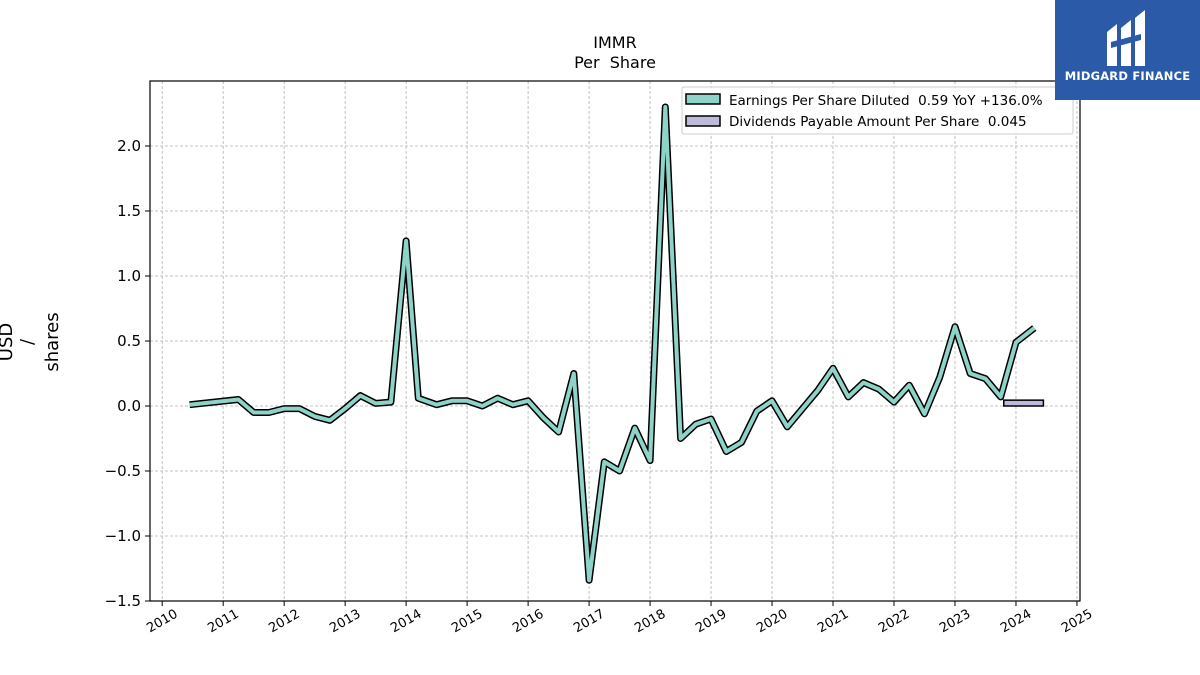  I want to click on y-tick-label: 2.0, so click(129, 146).